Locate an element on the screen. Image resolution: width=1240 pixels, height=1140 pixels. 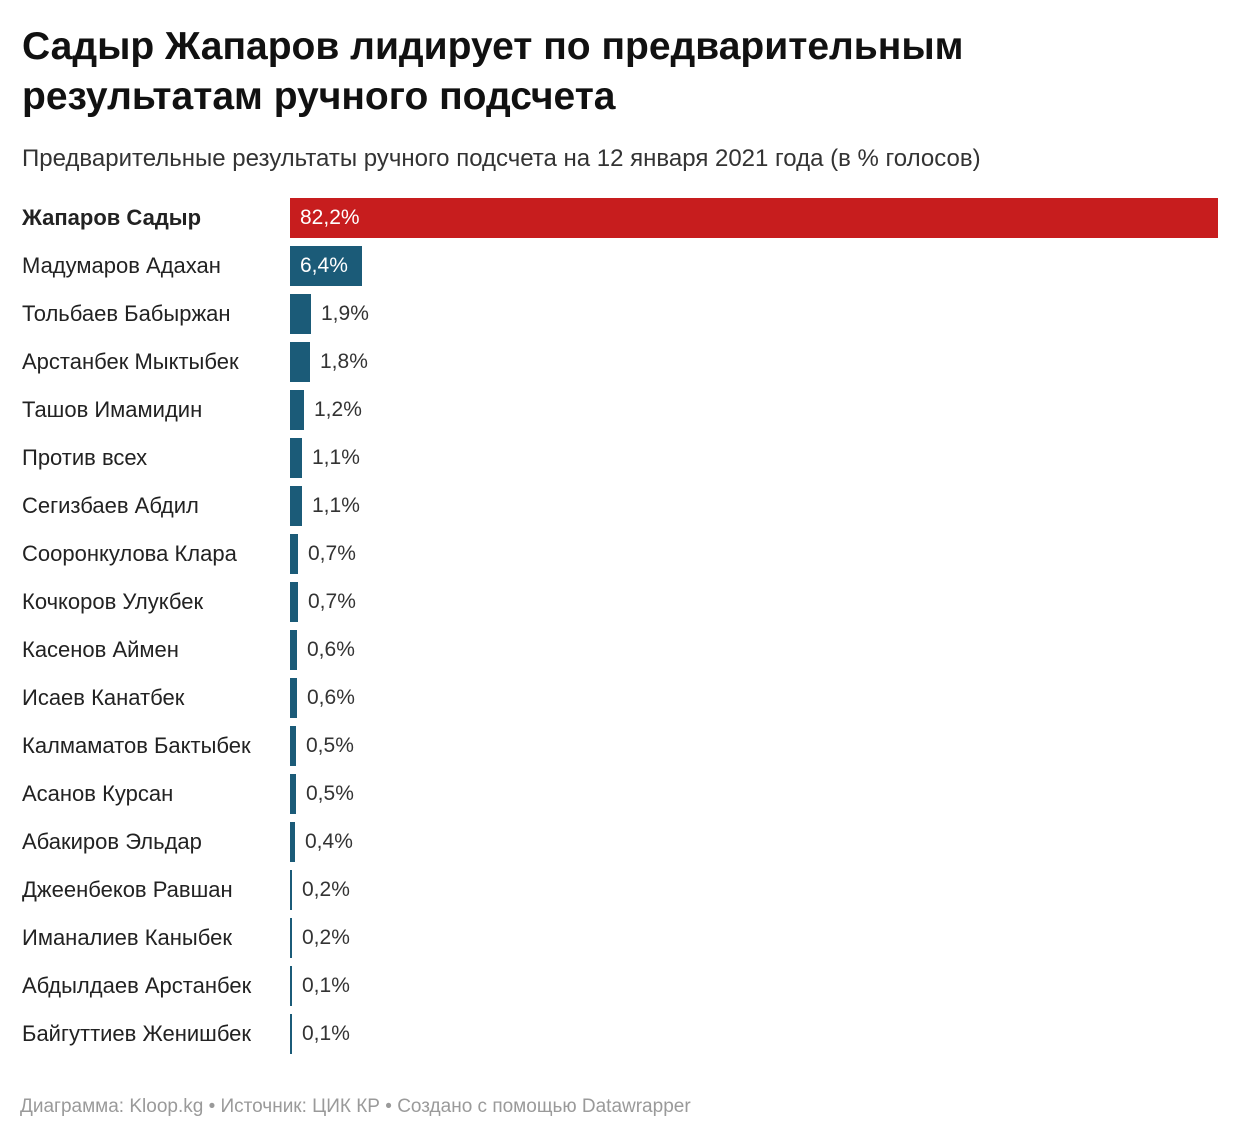
bar-row: Джеенбеков Равшан 0,2% is located at coordinates (620, 890).